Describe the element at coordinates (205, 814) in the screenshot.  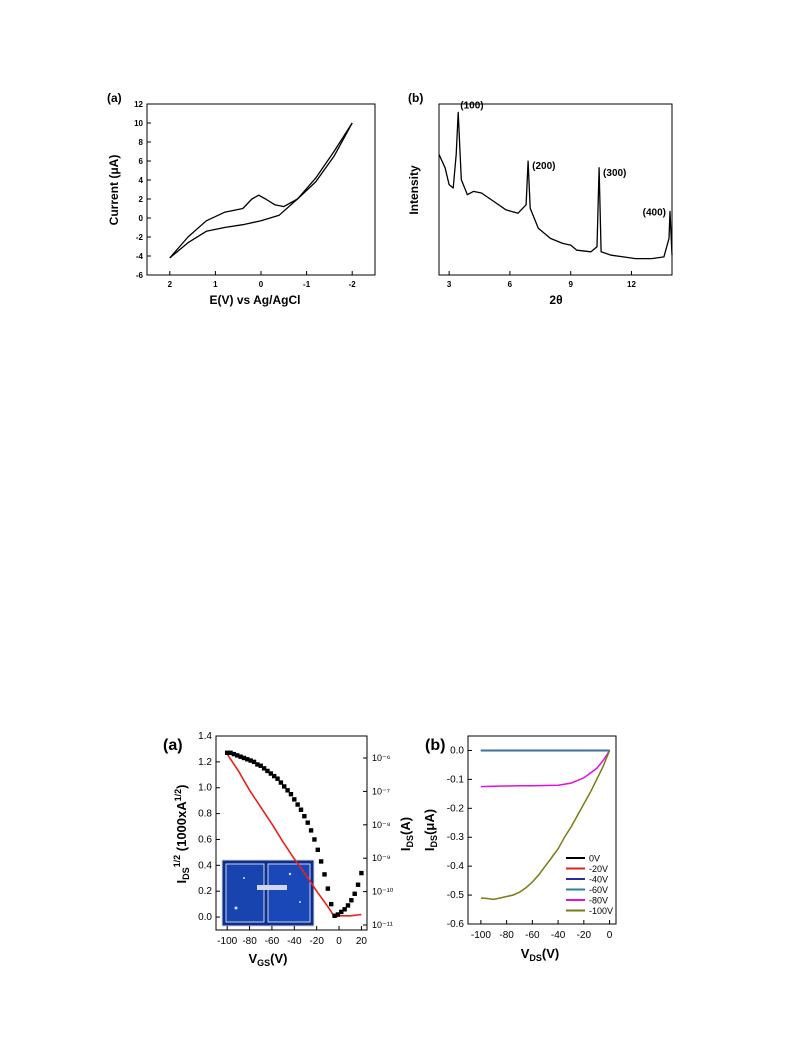
I see `y-tick-label: 0.8` at that location.